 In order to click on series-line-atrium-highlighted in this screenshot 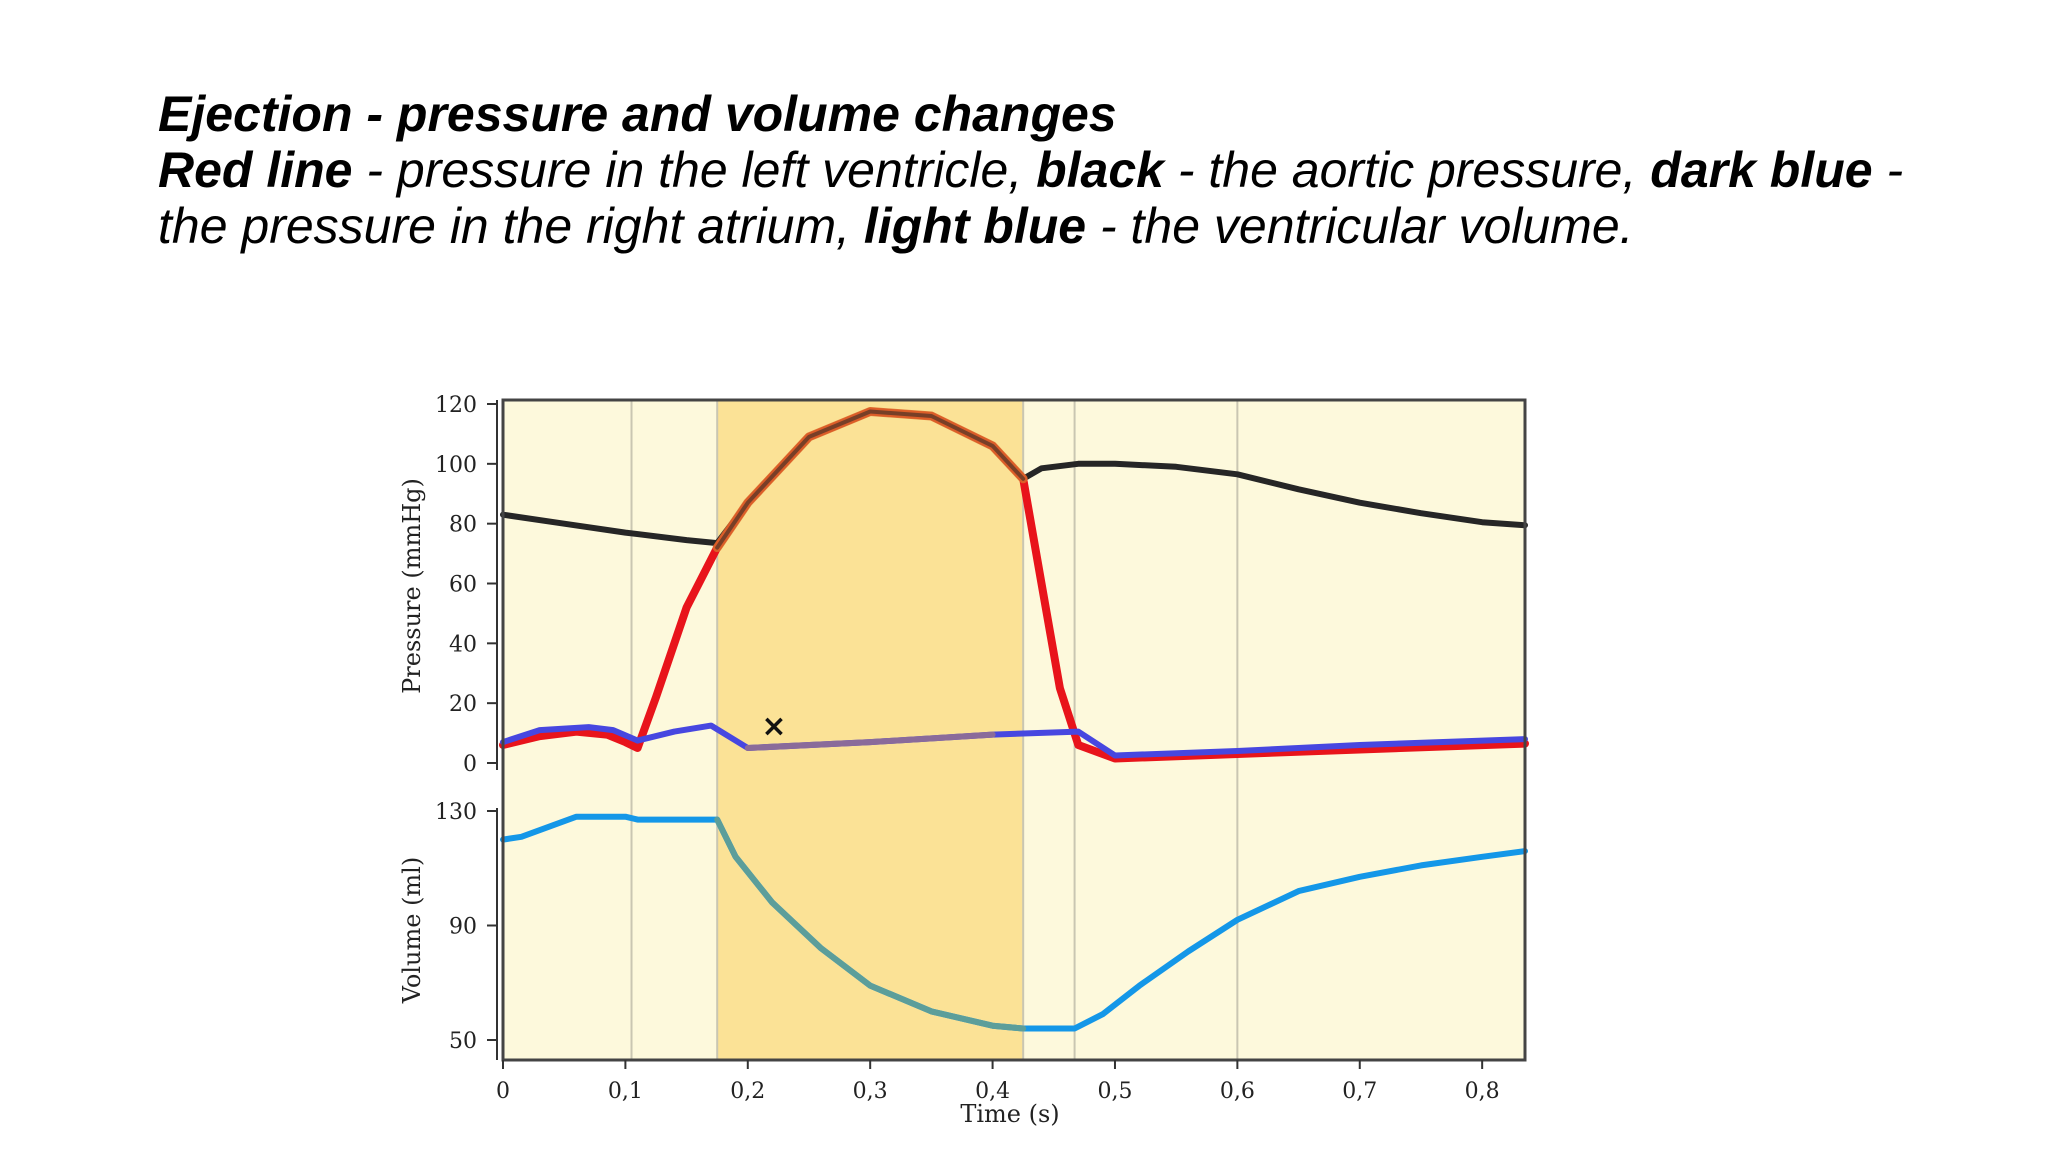, I will do `click(870, 741)`.